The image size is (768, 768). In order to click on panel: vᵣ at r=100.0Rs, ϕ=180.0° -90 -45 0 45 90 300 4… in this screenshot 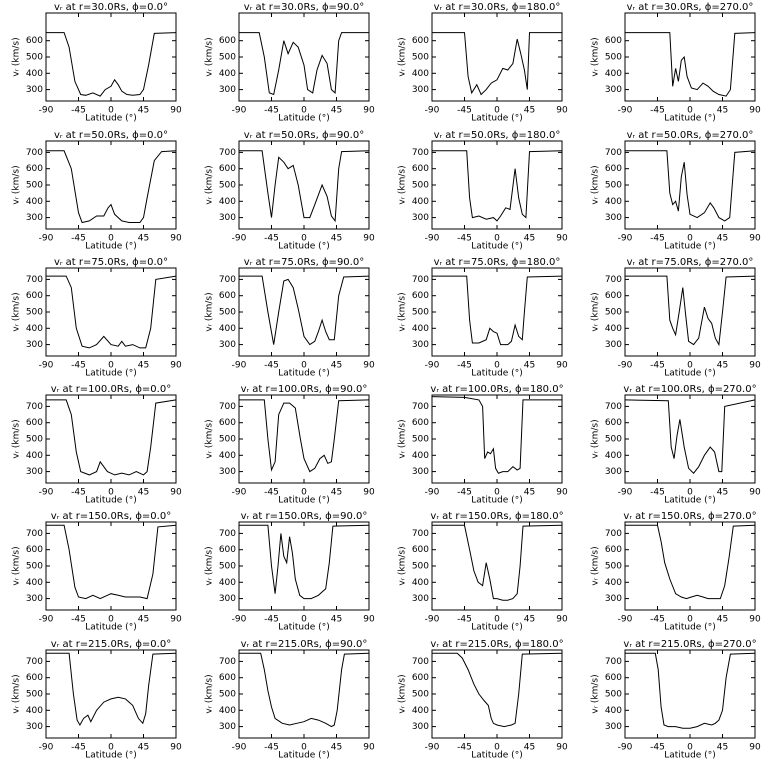, I will do `click(483, 445)`.